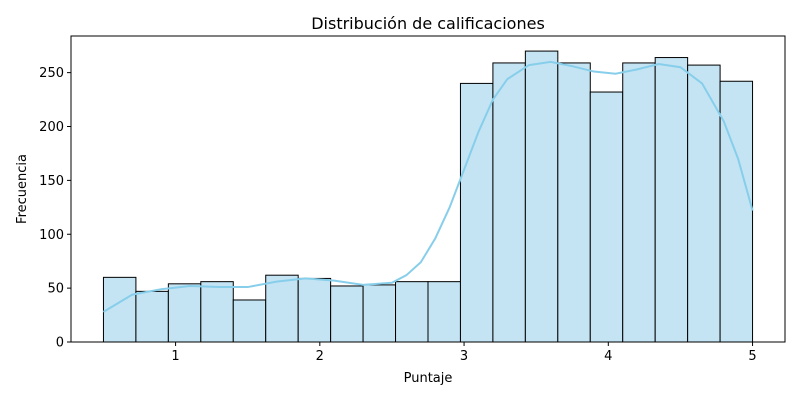  I want to click on x-axis-ticks: 1 2 3 4 5, so click(464, 353).